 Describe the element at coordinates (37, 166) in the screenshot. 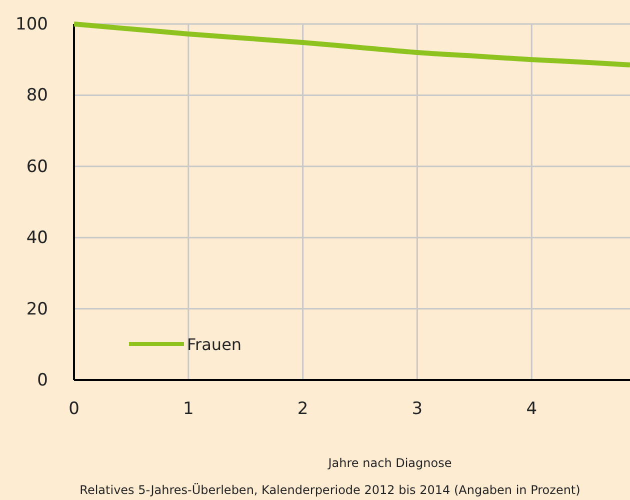

I see `y-tick-label: 60` at that location.